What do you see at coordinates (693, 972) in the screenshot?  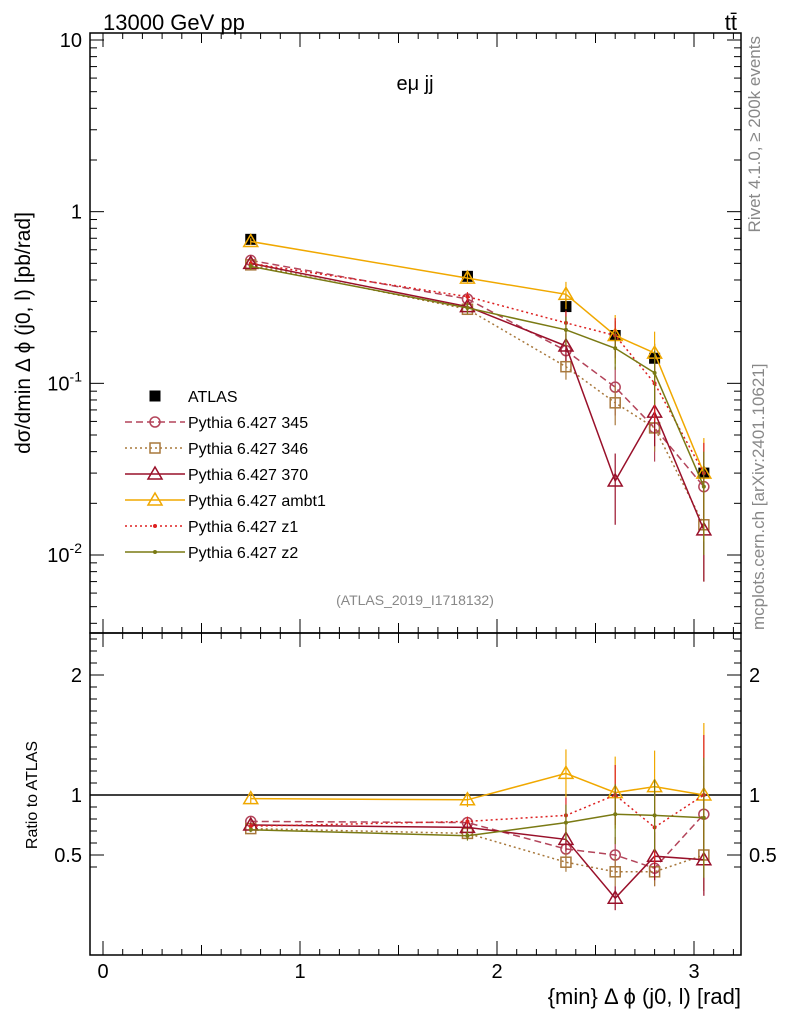 I see `x-tick-label: 3` at bounding box center [693, 972].